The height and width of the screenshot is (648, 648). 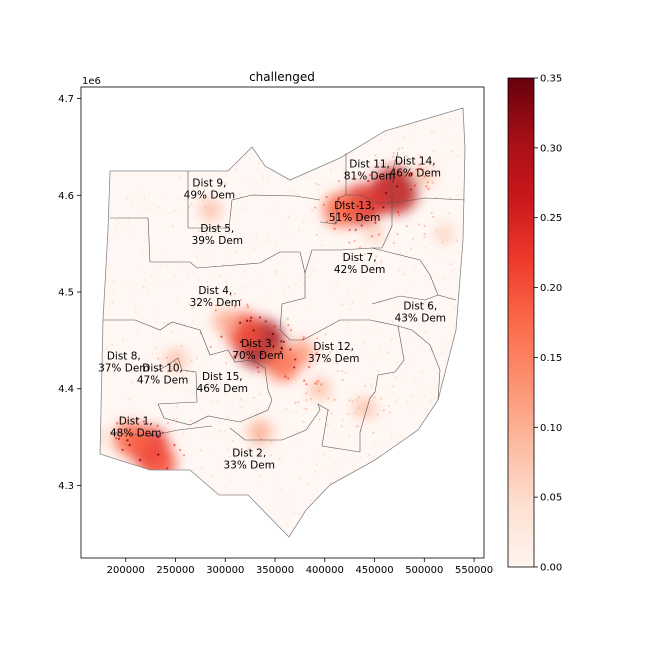 I want to click on x-tick-label: 200000, so click(x=126, y=570).